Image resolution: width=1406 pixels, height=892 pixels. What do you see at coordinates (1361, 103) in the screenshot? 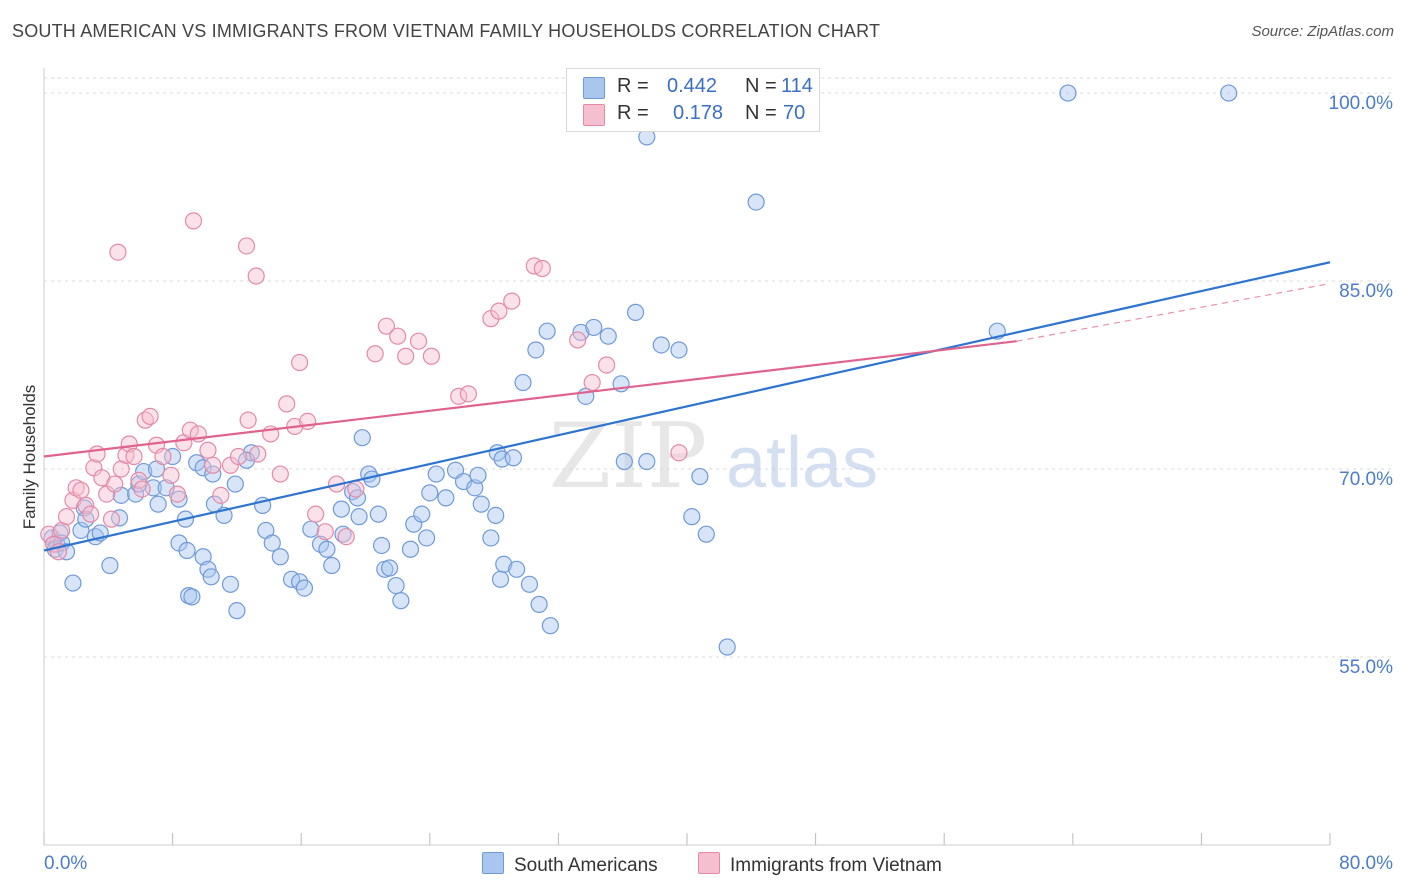
I see `y-tick-label: 100.0%` at bounding box center [1361, 103].